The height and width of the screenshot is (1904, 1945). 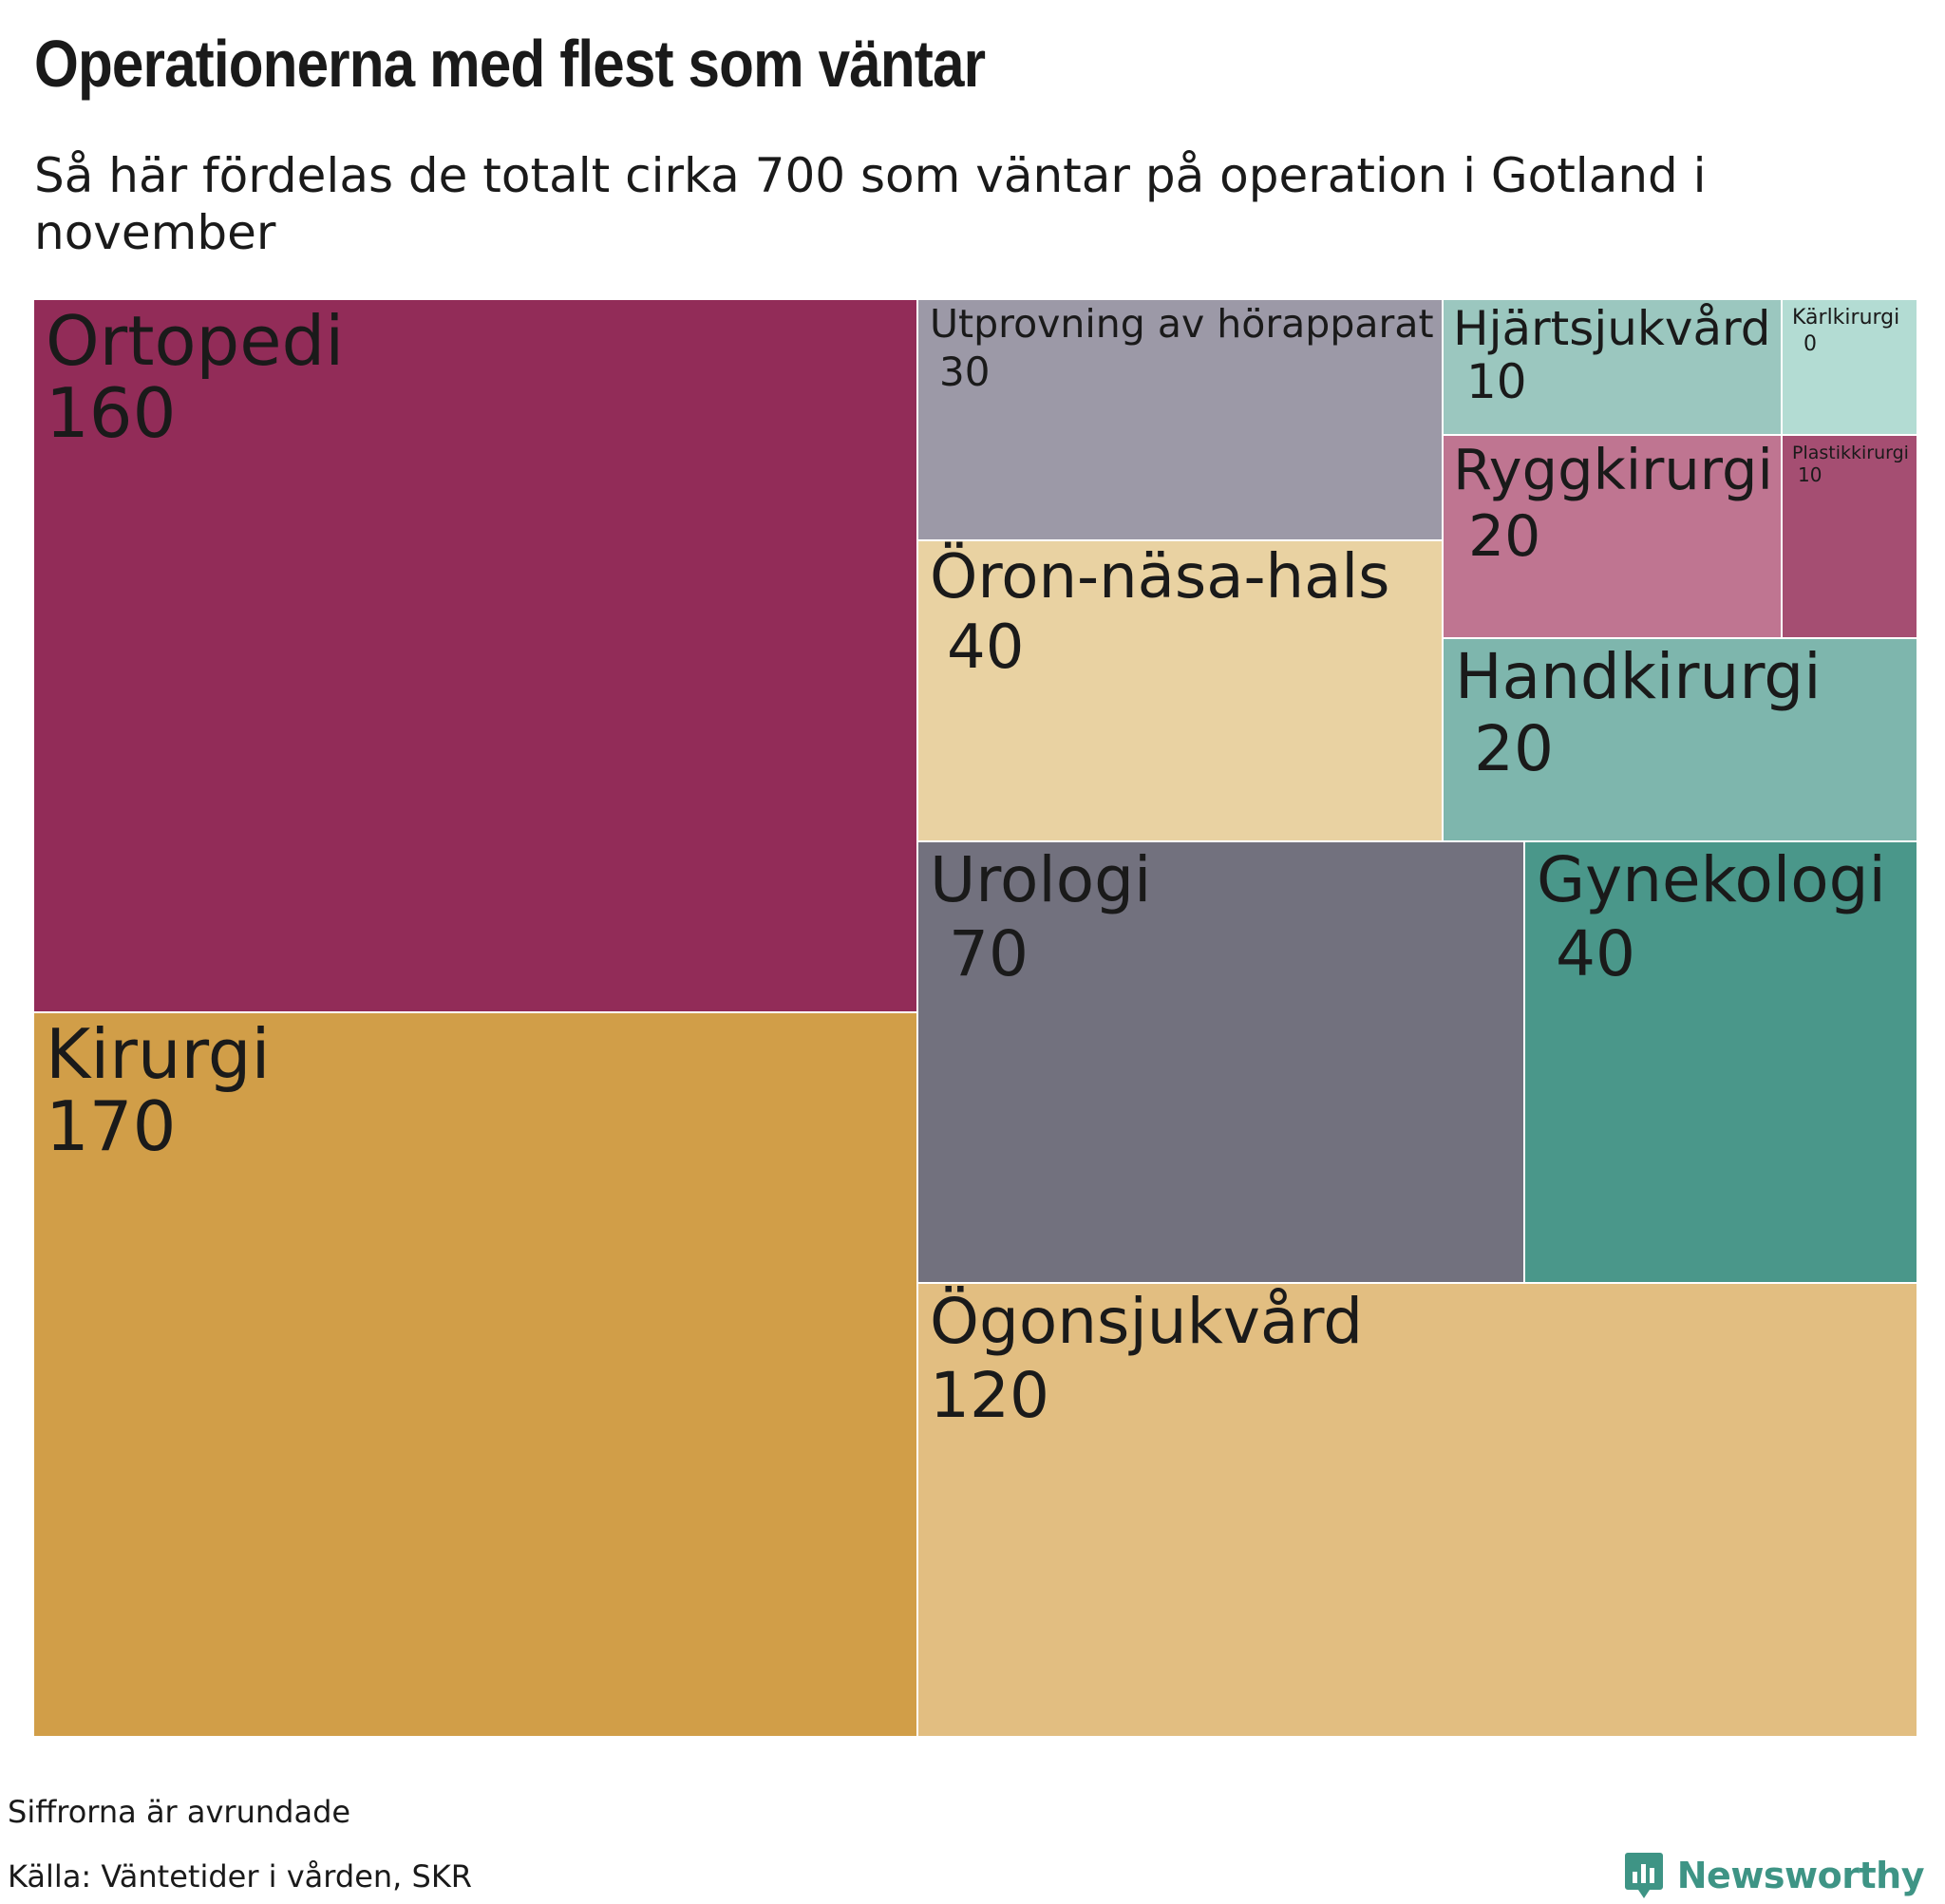 I want to click on tile-value: 0, so click(x=1810, y=344).